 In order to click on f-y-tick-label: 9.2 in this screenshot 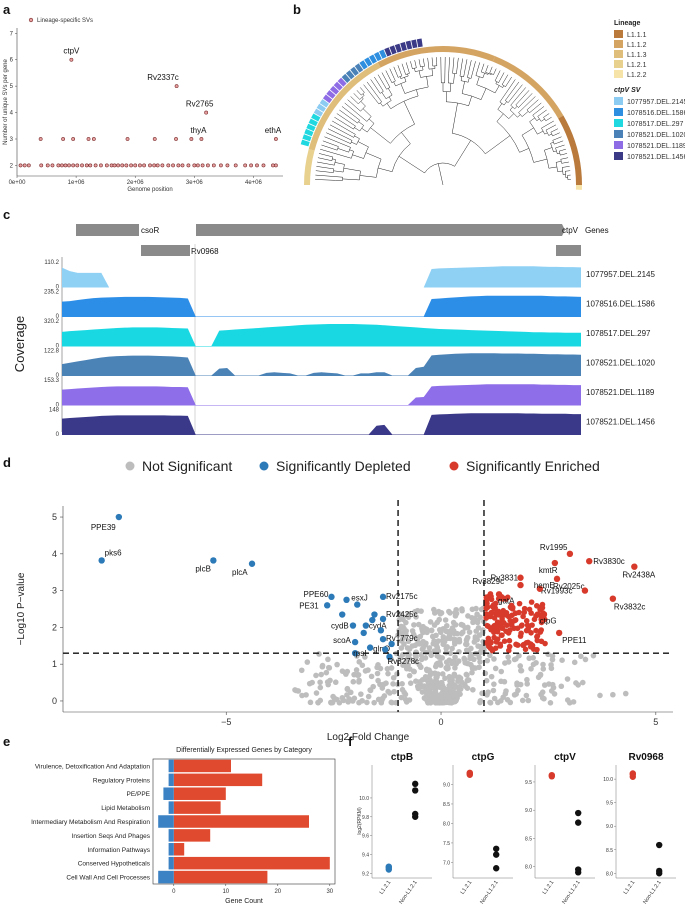, I will do `click(365, 874)`.